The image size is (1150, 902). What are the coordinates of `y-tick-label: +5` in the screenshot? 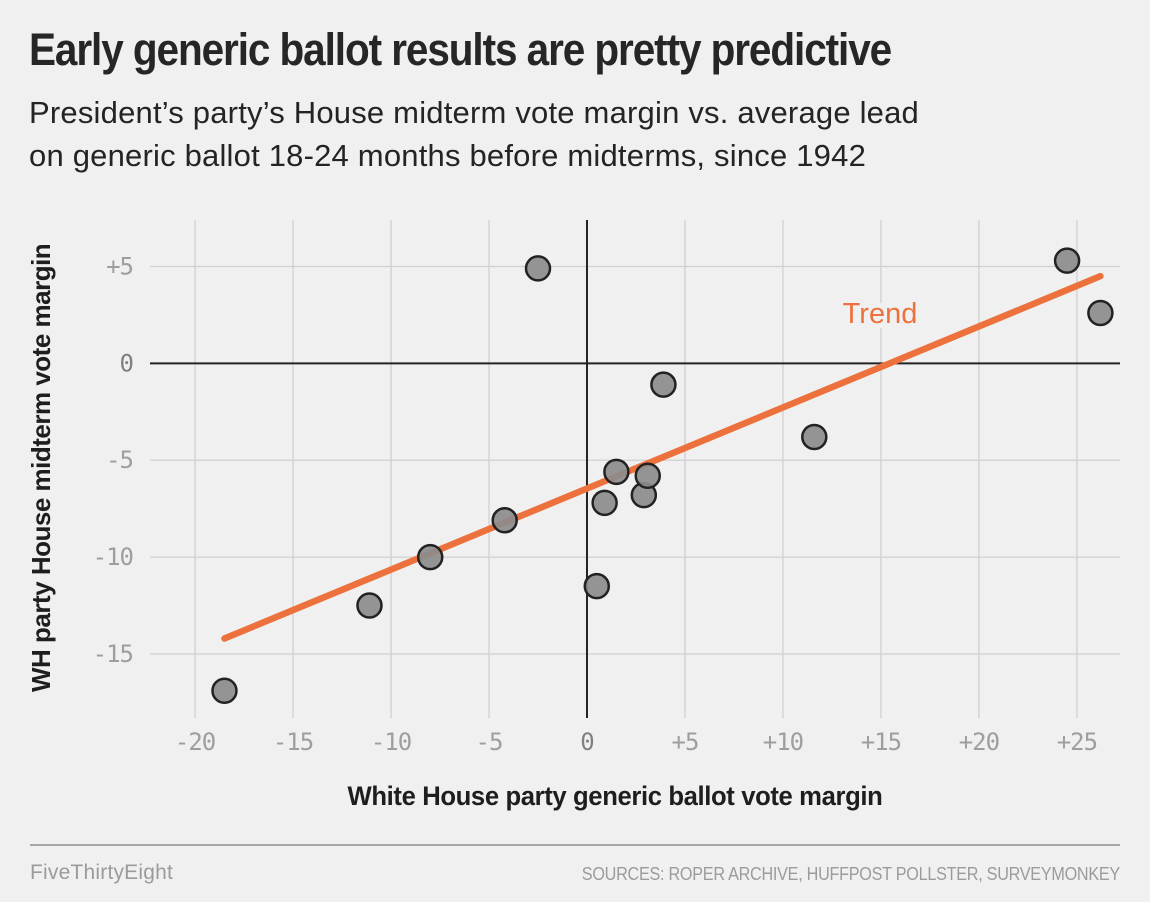 It's located at (119, 266).